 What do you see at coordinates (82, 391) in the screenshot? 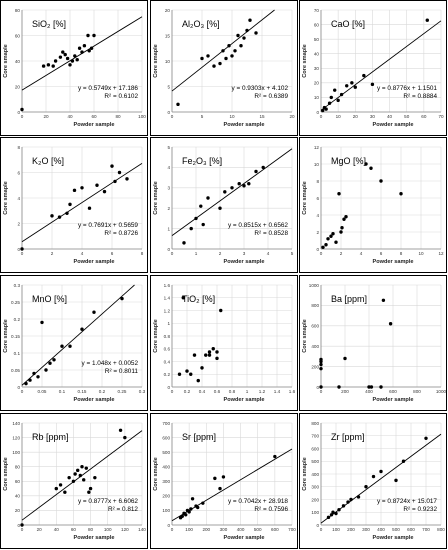
I see `x-tick-label: 0.15` at bounding box center [82, 391].